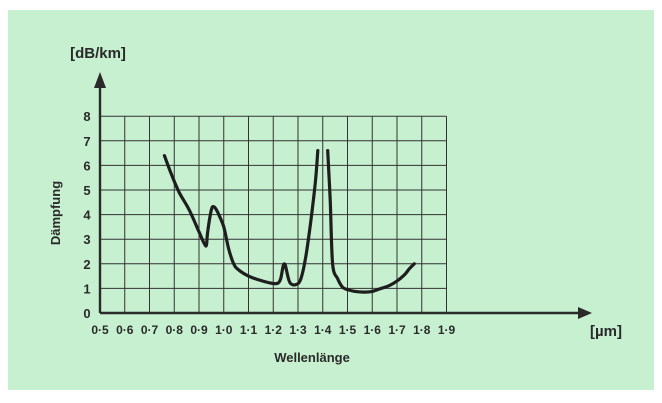  I want to click on y-tick-label: 0, so click(86, 313).